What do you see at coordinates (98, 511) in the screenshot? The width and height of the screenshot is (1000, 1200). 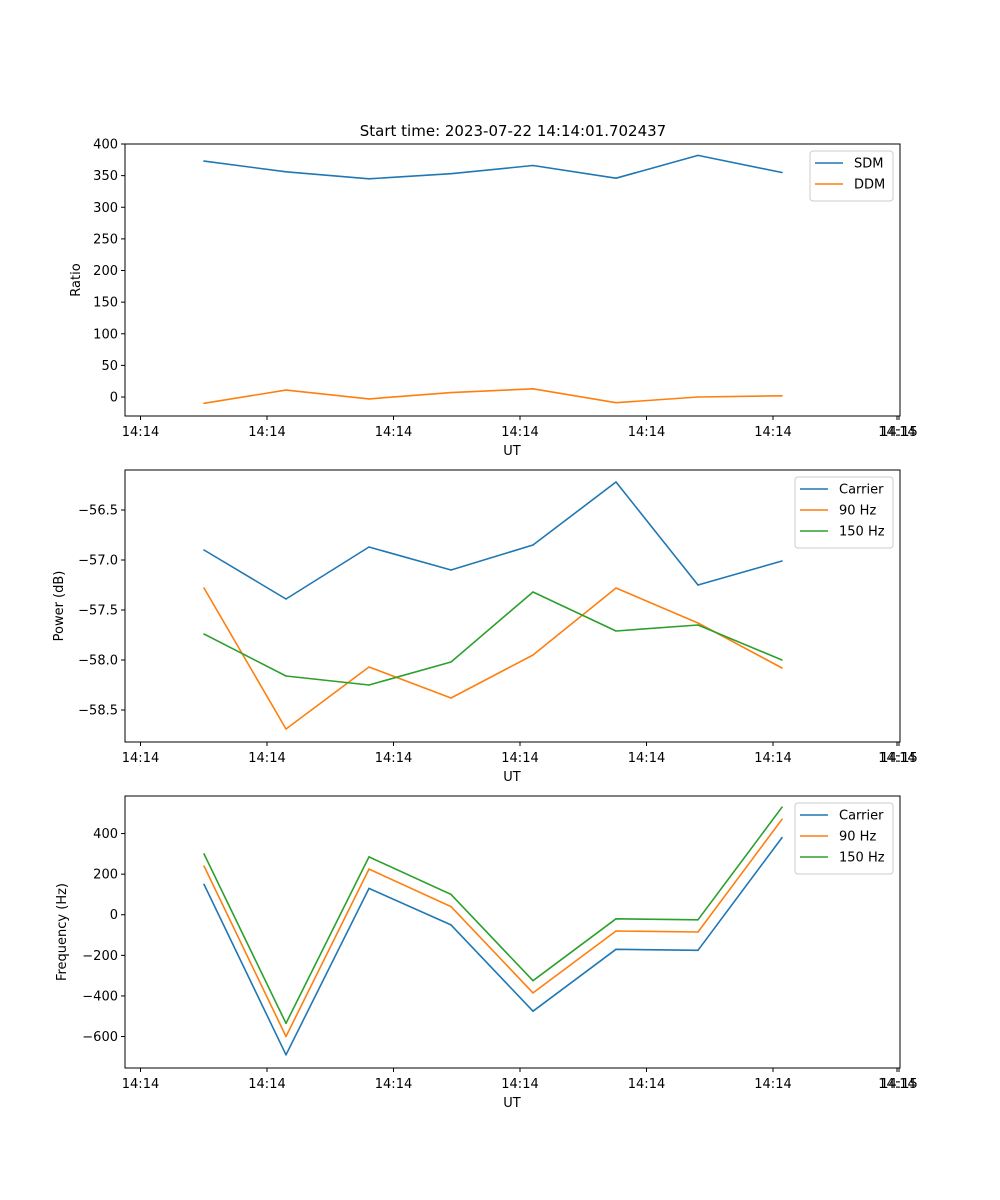 I see `y-tick-label: −56.5` at bounding box center [98, 511].